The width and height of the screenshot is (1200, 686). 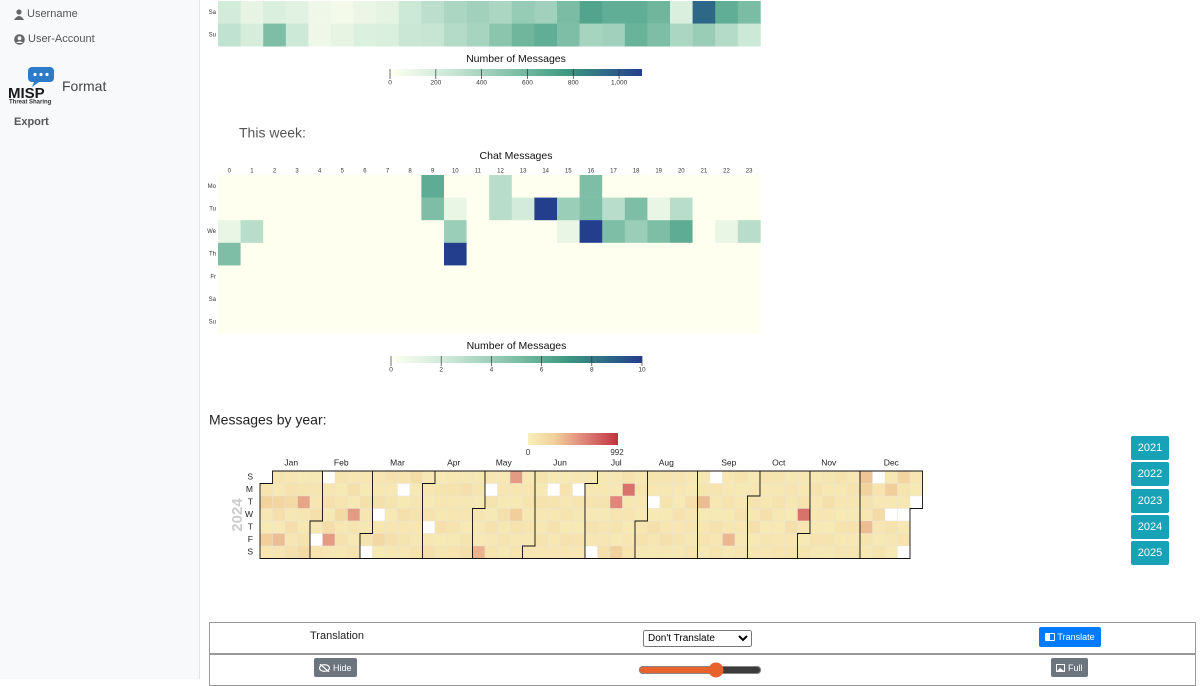 I want to click on month-label: Dec, so click(x=892, y=462).